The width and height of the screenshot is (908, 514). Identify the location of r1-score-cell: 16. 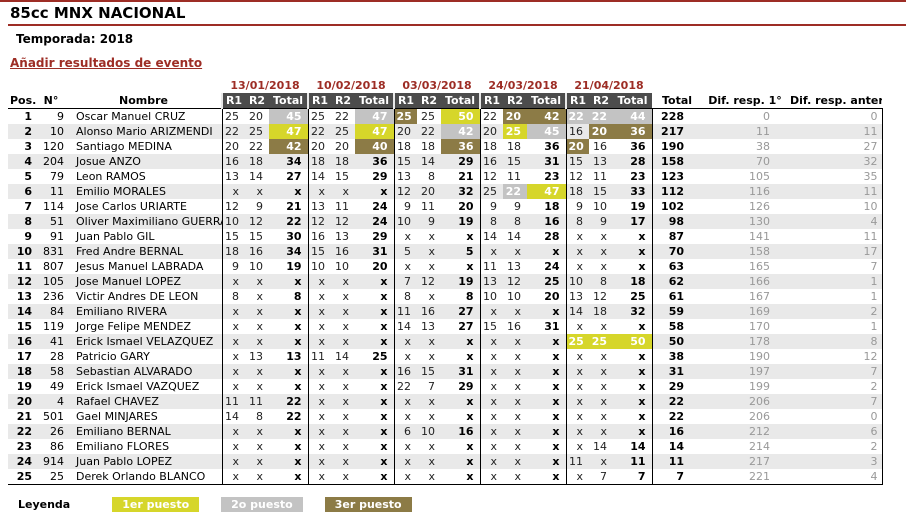
(319, 236).